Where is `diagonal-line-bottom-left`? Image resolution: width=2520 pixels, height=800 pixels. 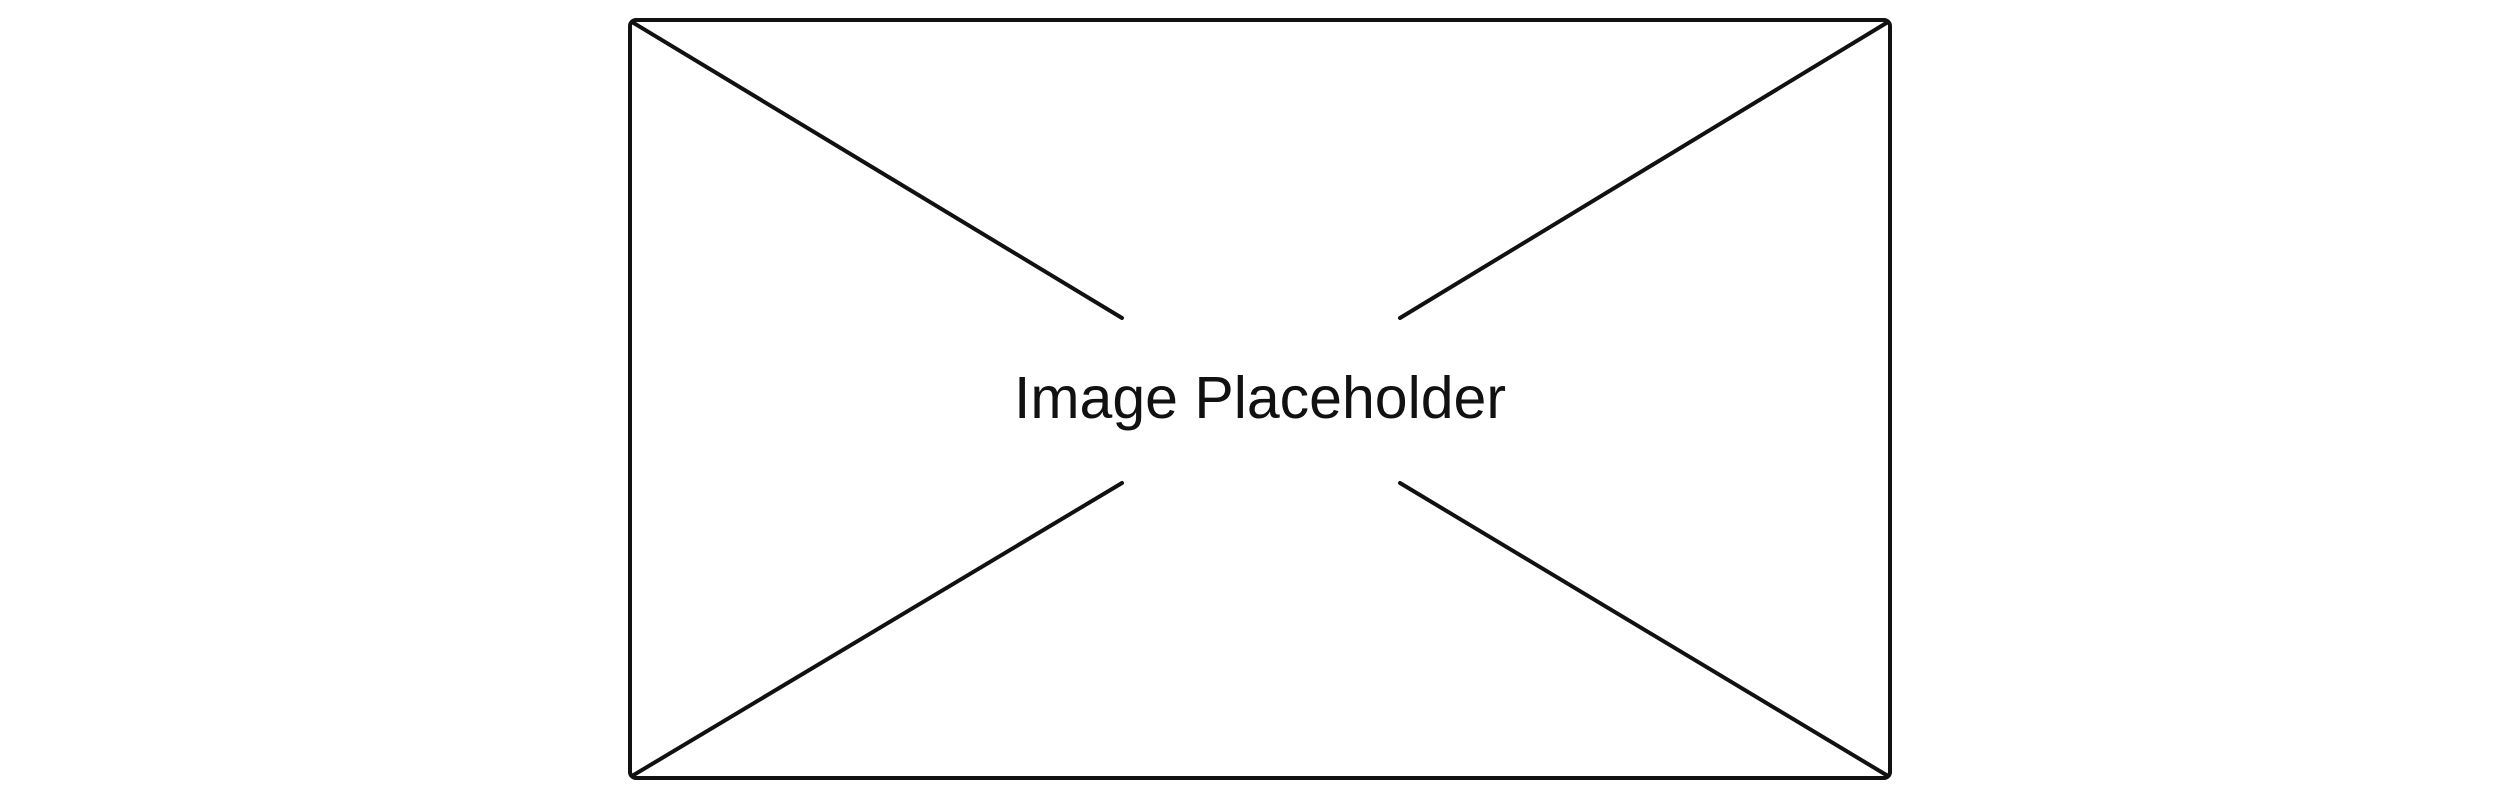 diagonal-line-bottom-left is located at coordinates (877, 629).